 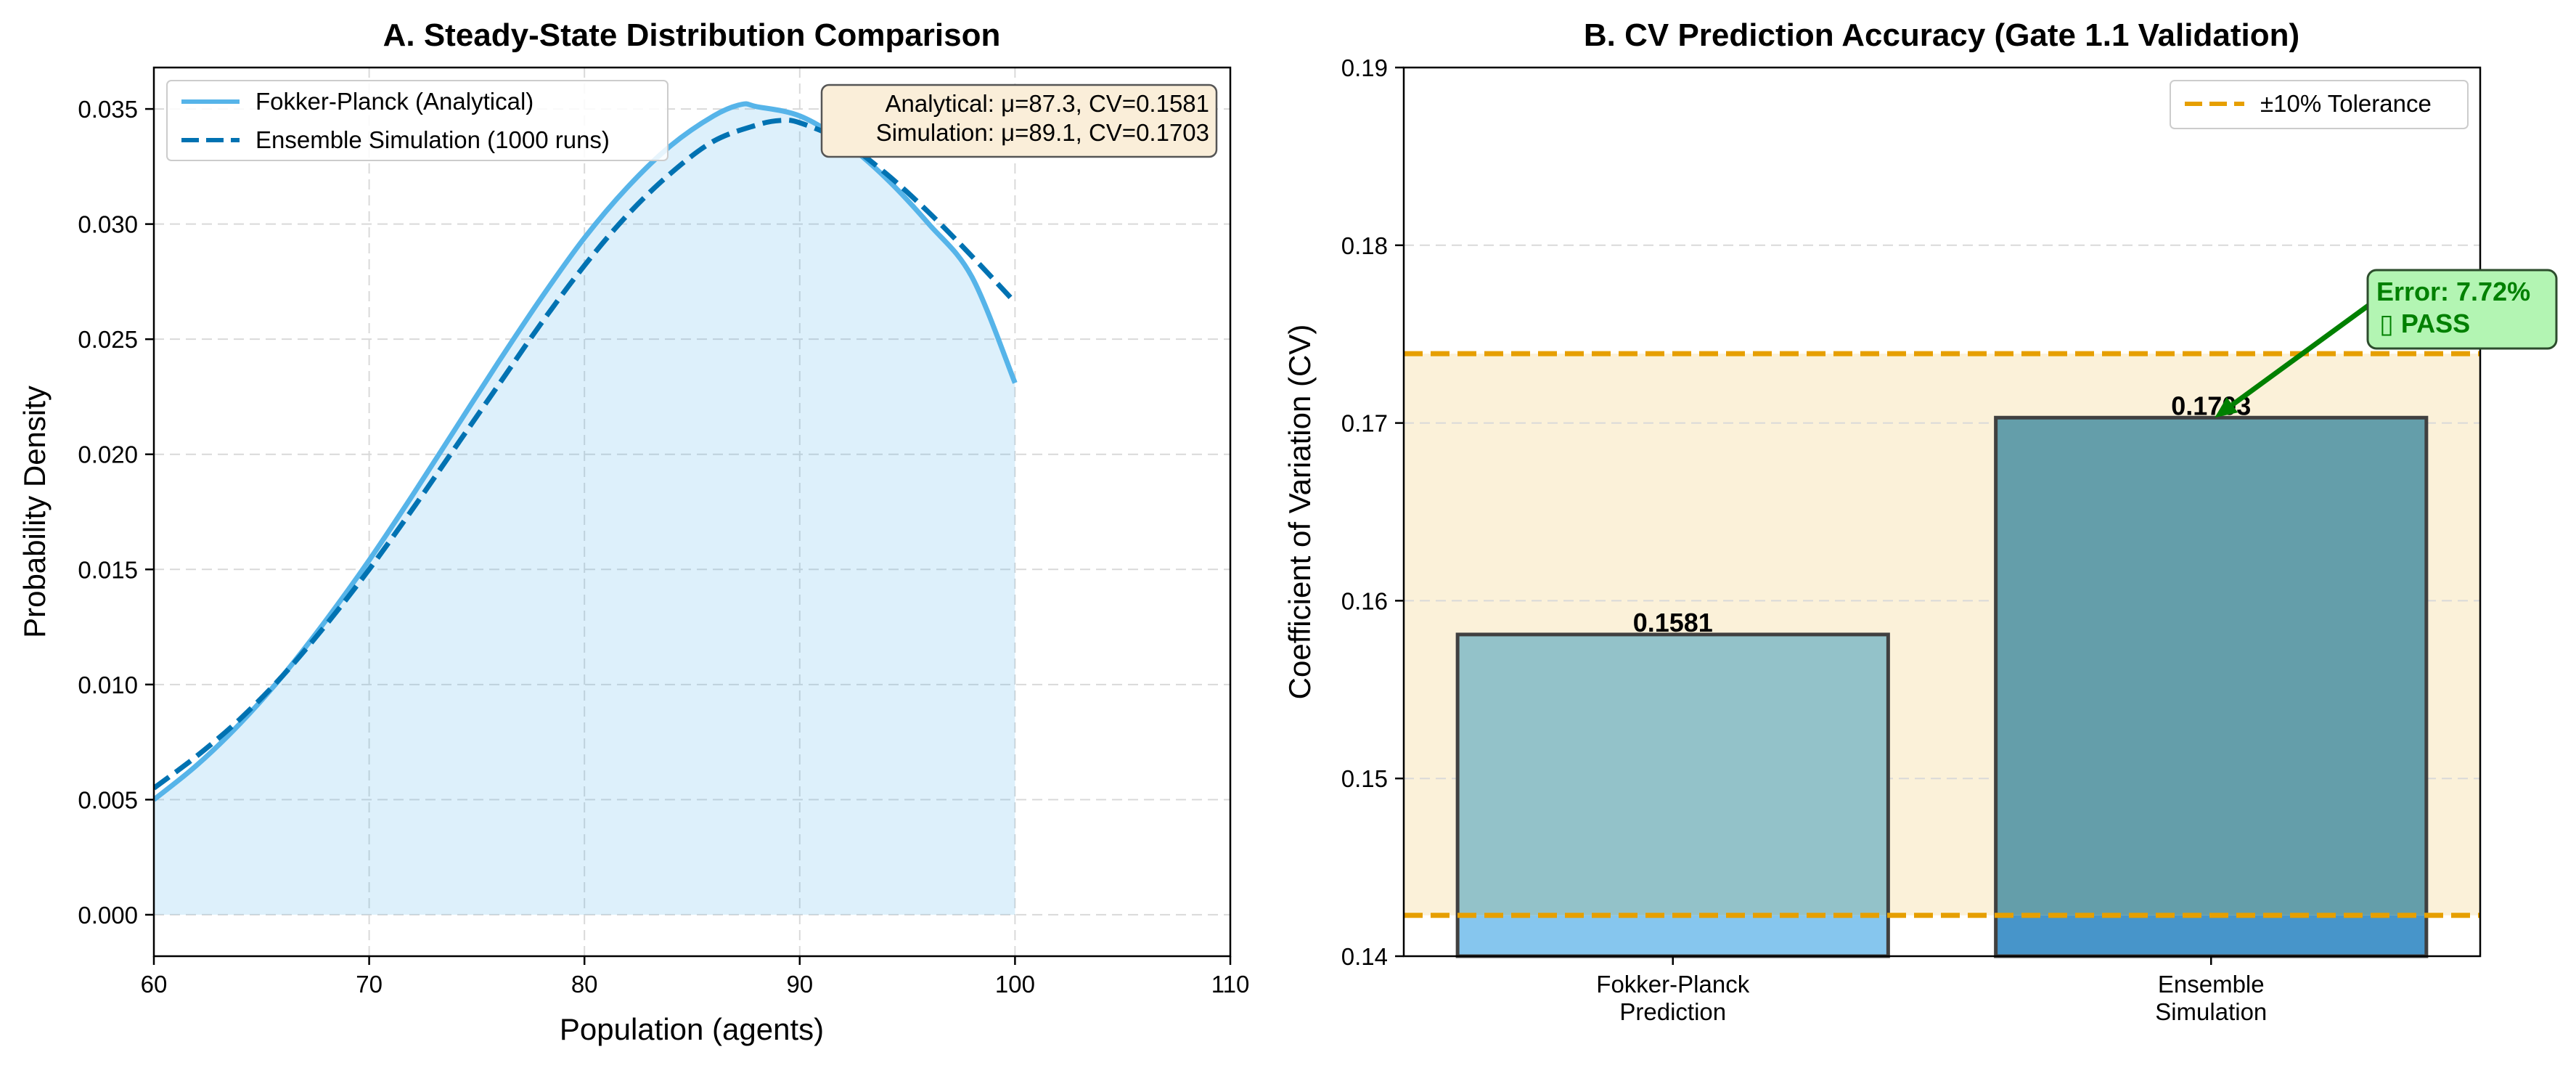 What do you see at coordinates (370, 985) in the screenshot?
I see `x-tick-label: 70` at bounding box center [370, 985].